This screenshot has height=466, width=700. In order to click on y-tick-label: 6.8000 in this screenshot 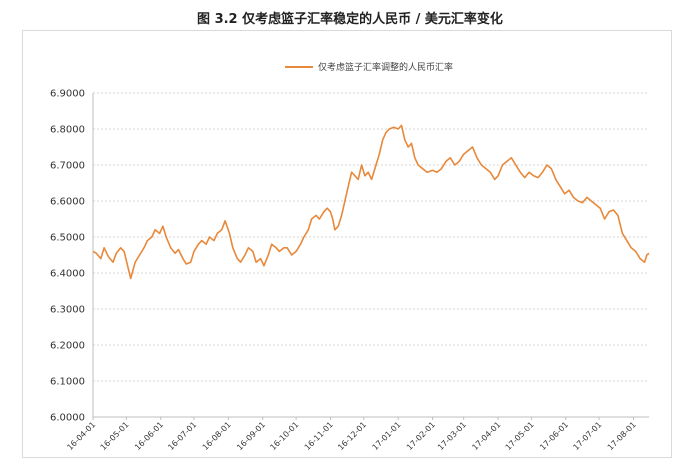, I will do `click(67, 130)`.